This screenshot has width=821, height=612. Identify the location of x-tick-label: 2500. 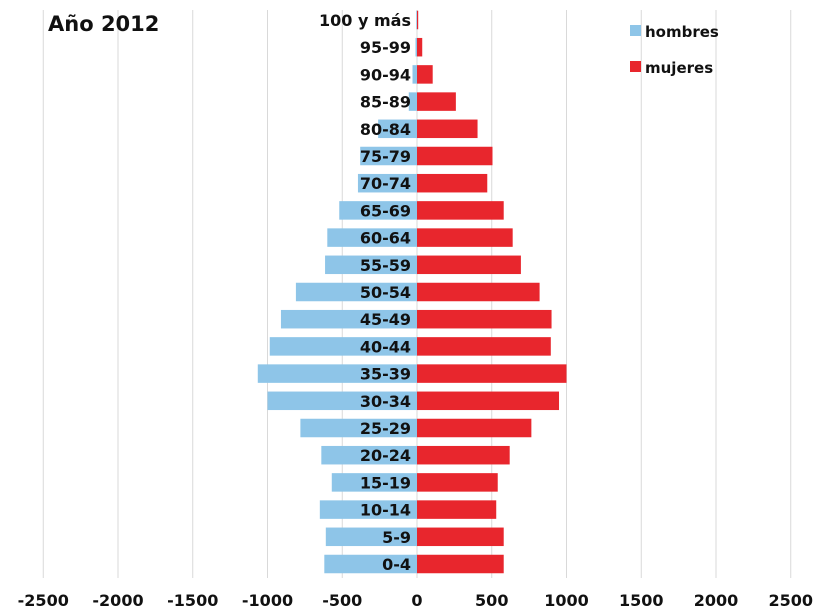
(790, 600).